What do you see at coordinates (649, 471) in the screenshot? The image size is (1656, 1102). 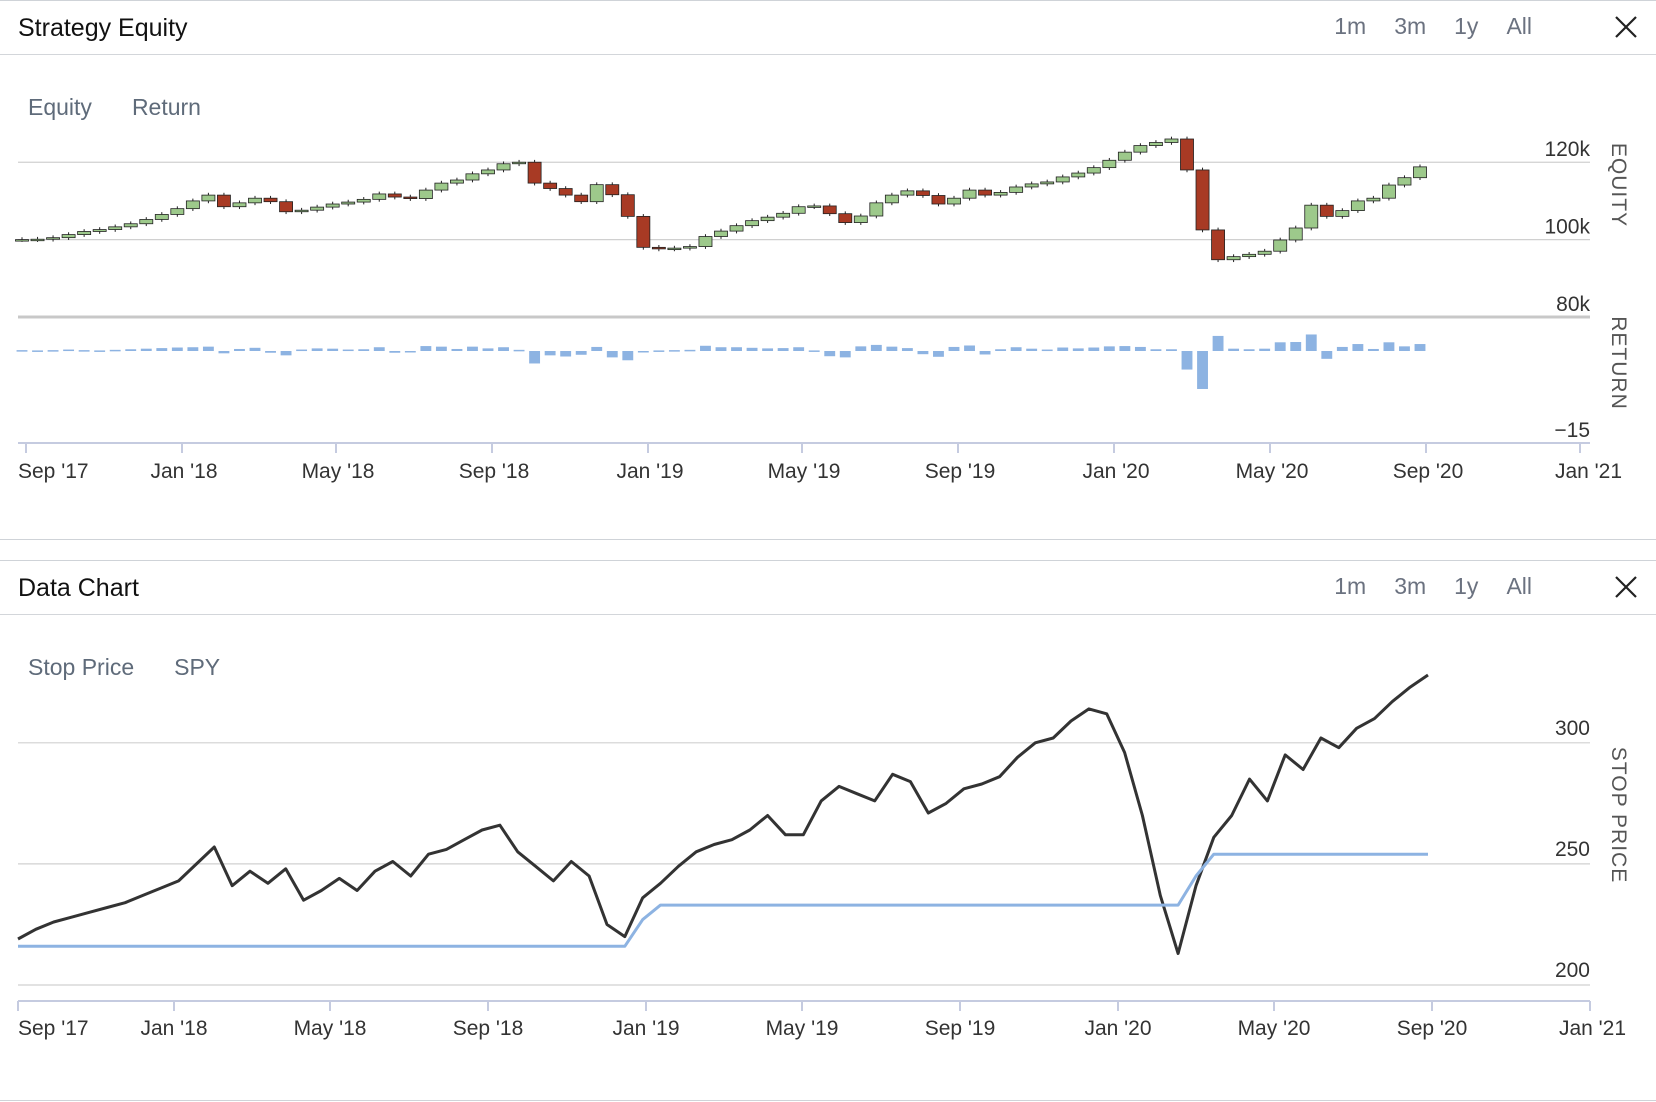 I see `x-tick-label: Jan '19` at bounding box center [649, 471].